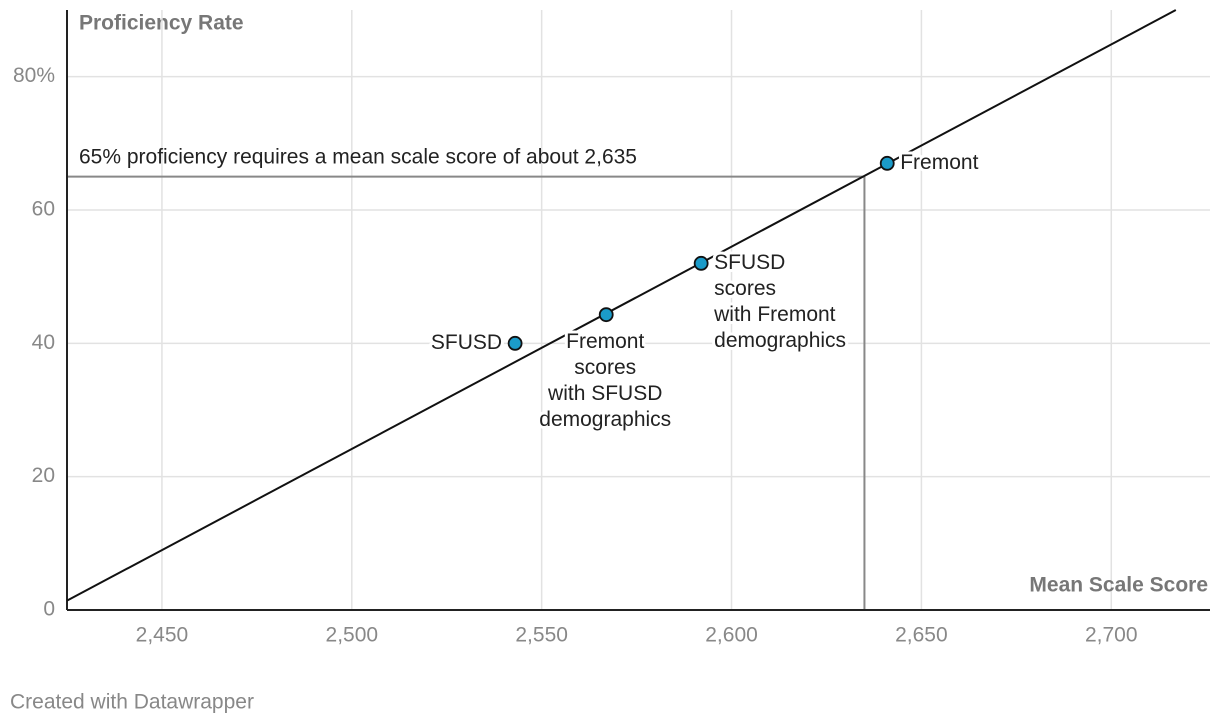 The width and height of the screenshot is (1220, 726). Describe the element at coordinates (1118, 585) in the screenshot. I see `x-axis-title: Mean Scale Score` at that location.